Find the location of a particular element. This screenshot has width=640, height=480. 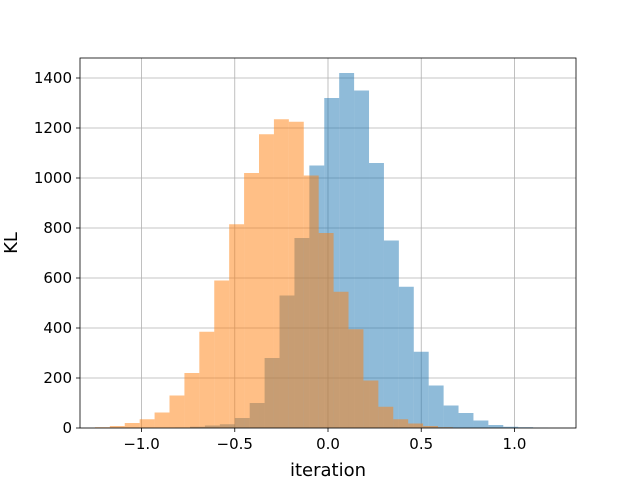

y-axis-label: KL is located at coordinates (11, 243).